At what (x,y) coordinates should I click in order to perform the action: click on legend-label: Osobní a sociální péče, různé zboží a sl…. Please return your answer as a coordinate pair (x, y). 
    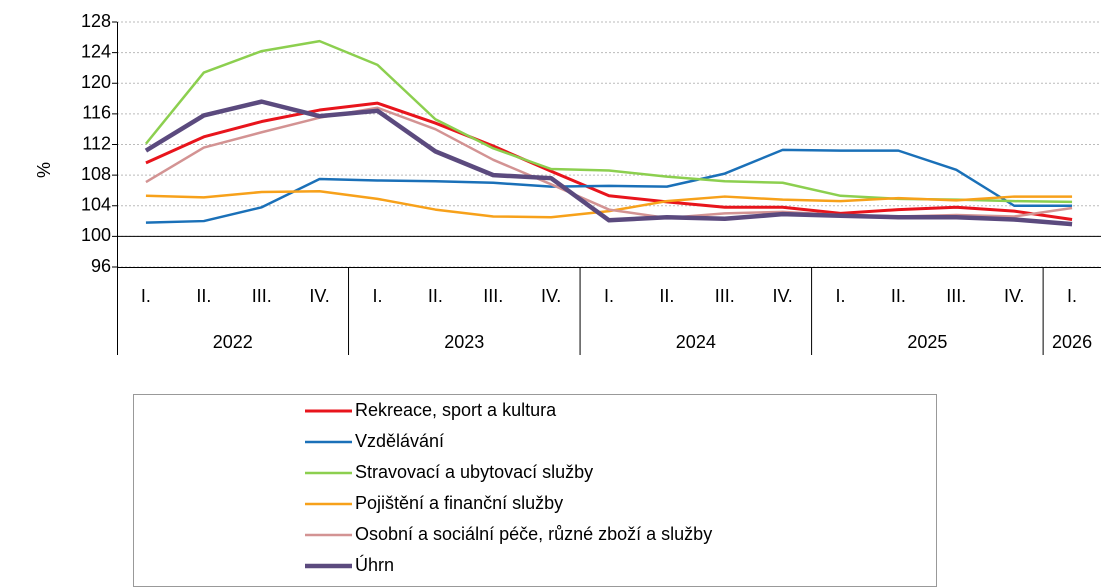
    Looking at the image, I should click on (533, 534).